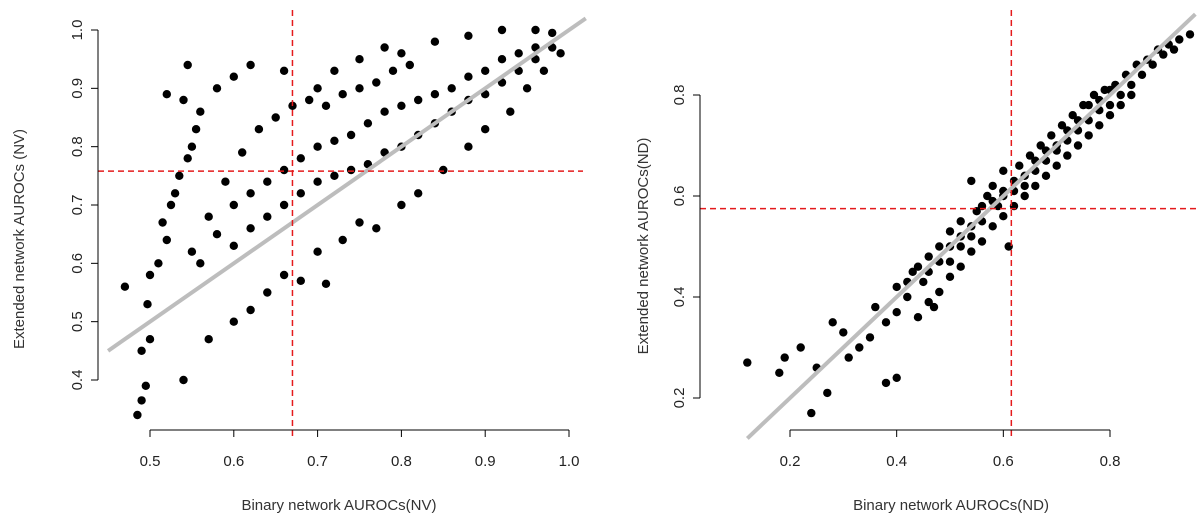  I want to click on x-axis-nd: 0.2 0.4 0.6 0.8, so click(950, 449).